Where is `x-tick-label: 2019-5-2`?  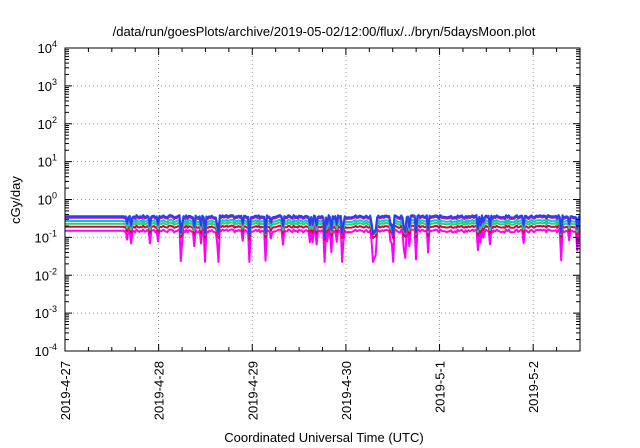 x-tick-label: 2019-5-2 is located at coordinates (533, 387).